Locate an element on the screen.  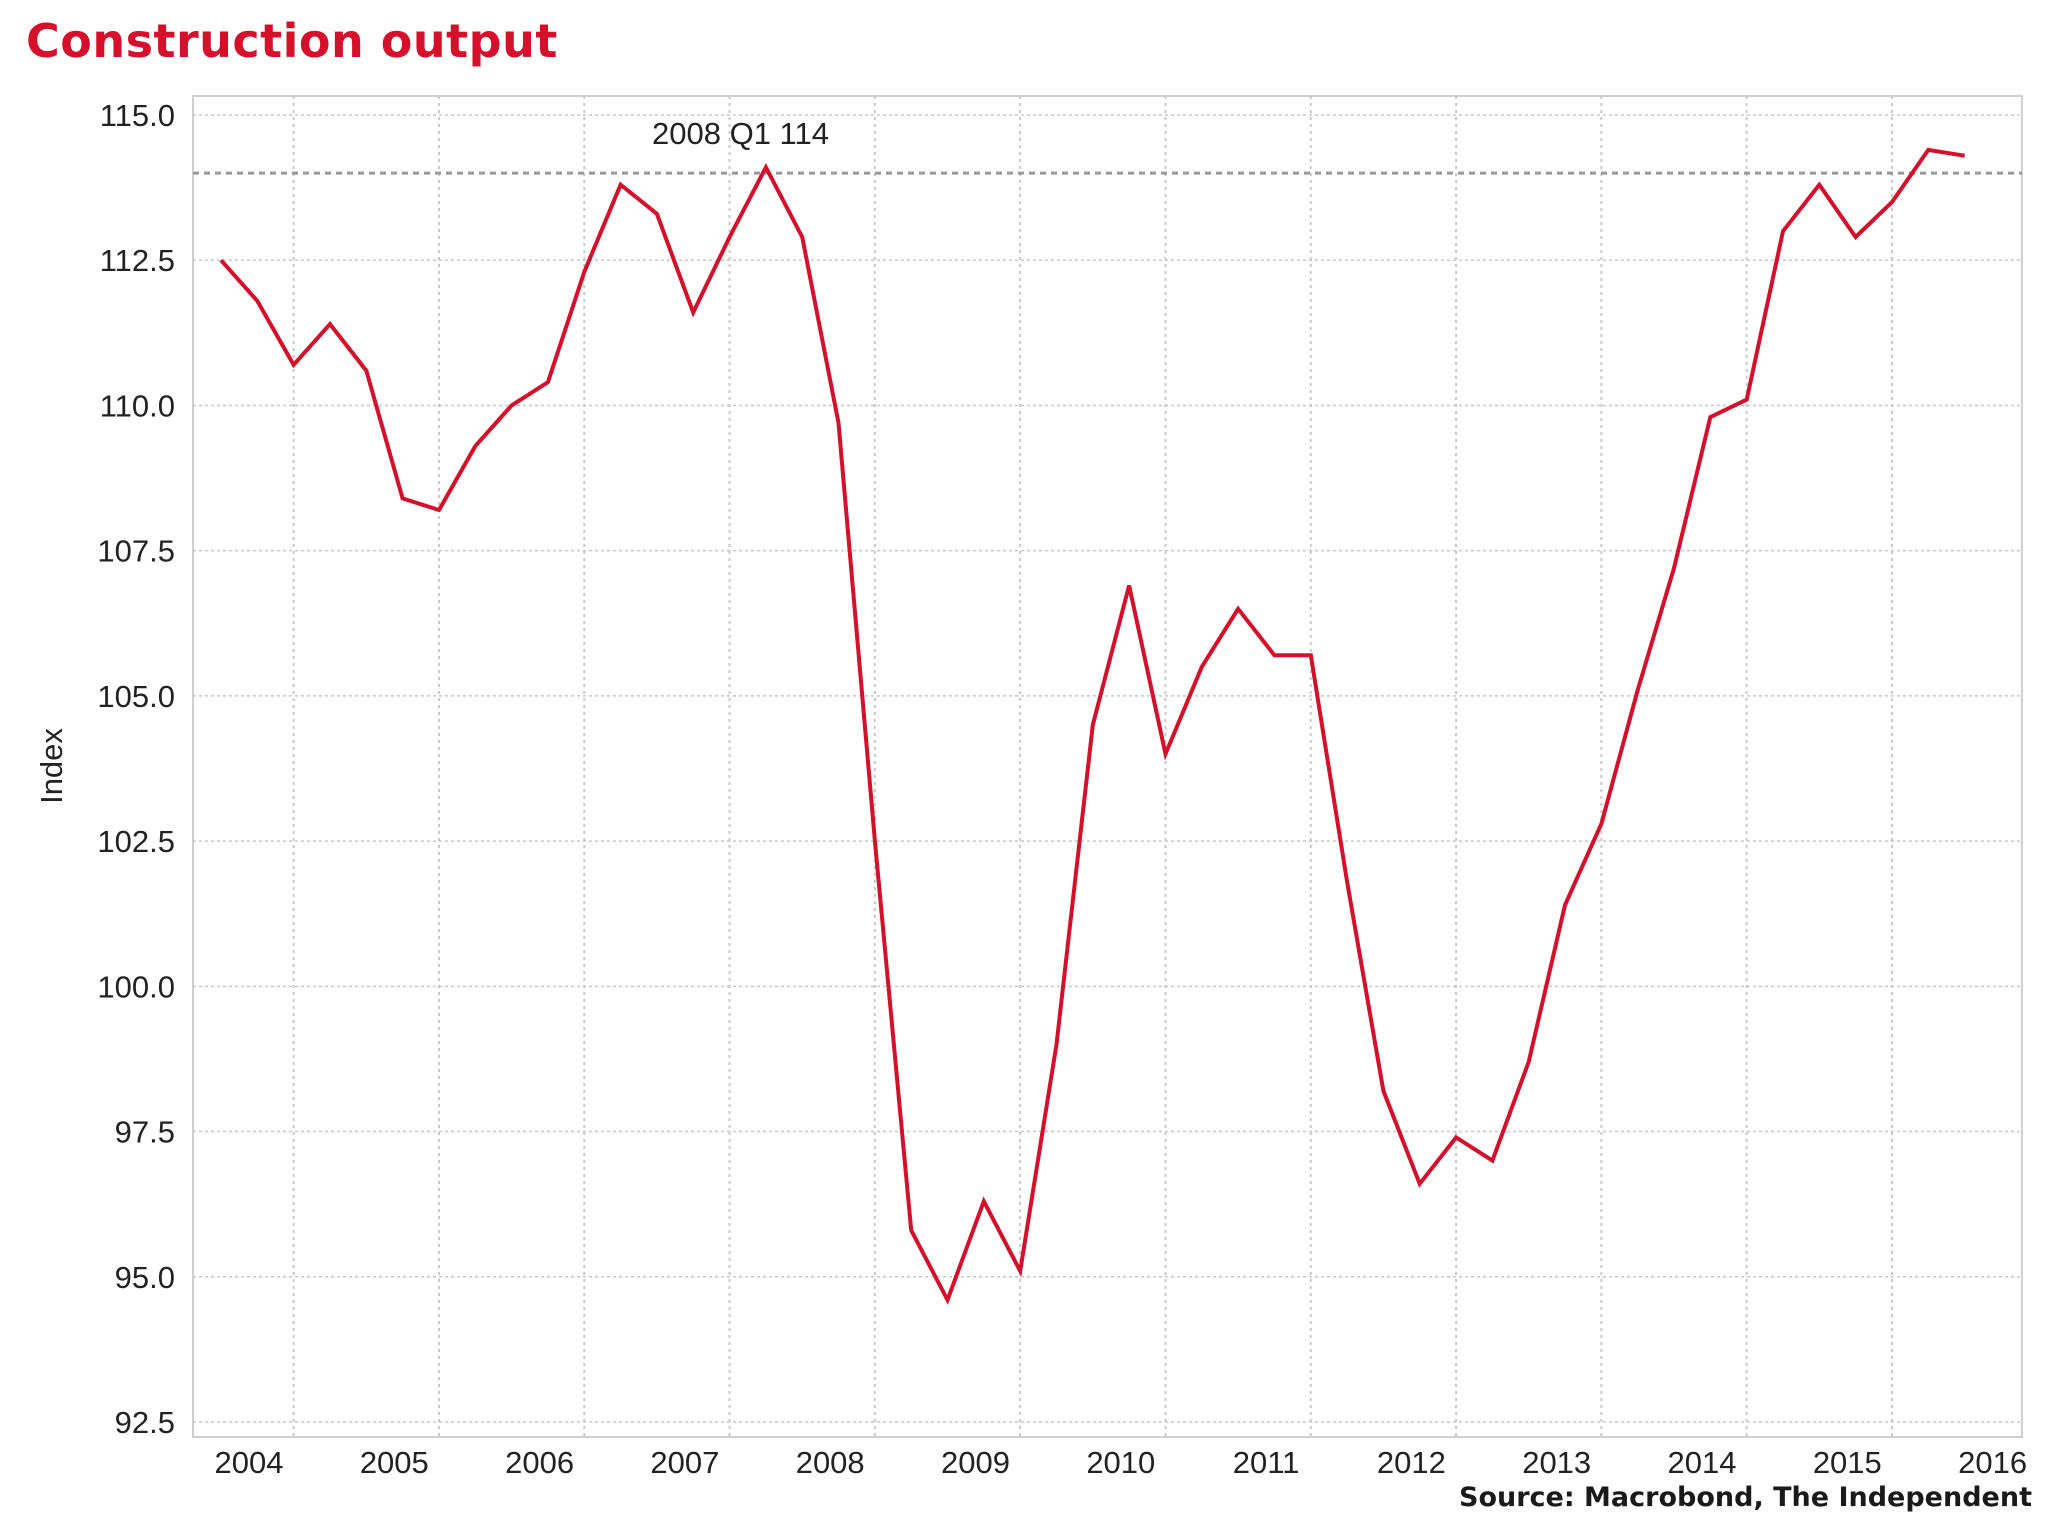
y-tick-label: 105.0 is located at coordinates (136, 696).